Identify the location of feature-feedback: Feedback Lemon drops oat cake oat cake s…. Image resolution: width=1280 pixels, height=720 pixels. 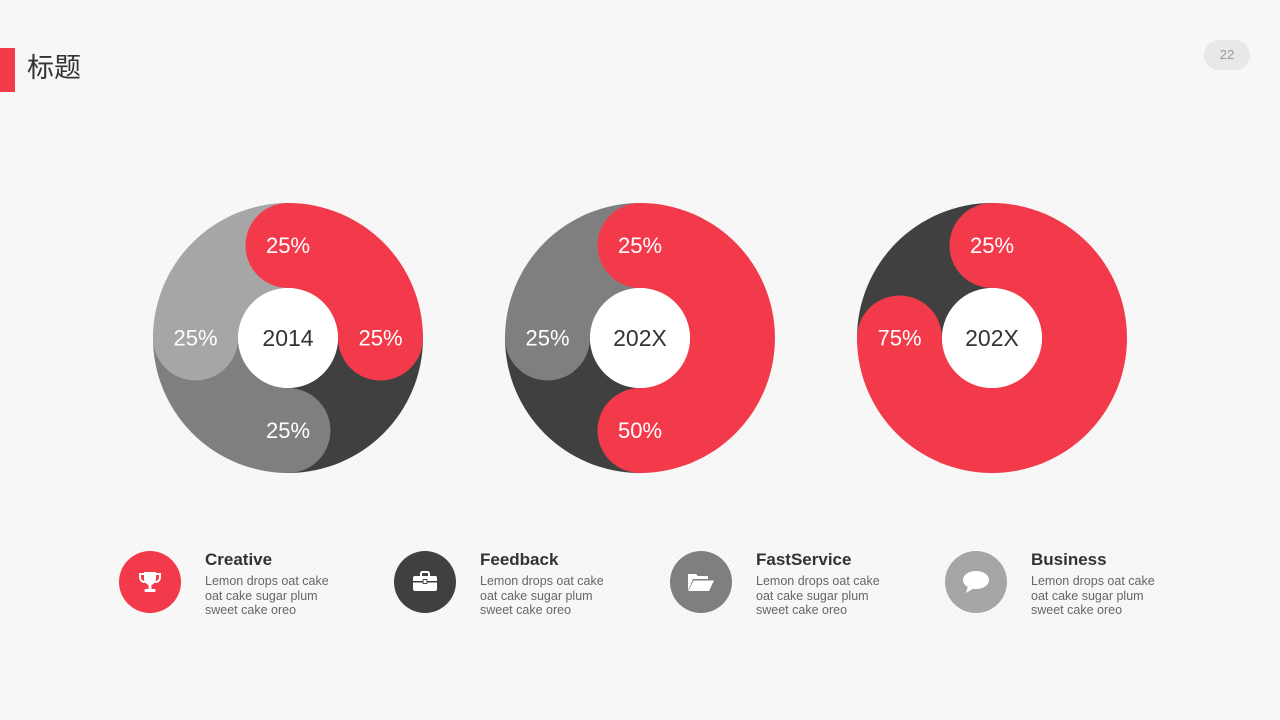
(524, 590).